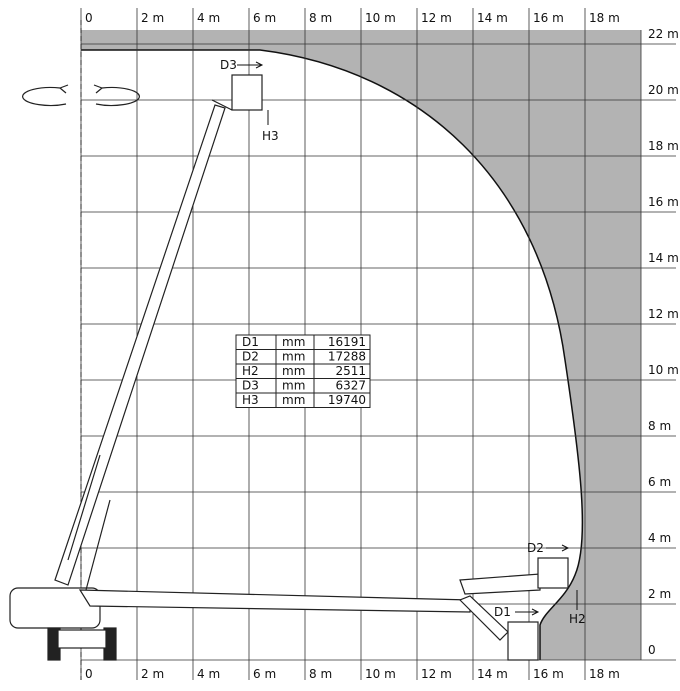 This screenshot has height=691, width=680. Describe the element at coordinates (320, 18) in the screenshot. I see `top-axis-label: 8 m` at that location.